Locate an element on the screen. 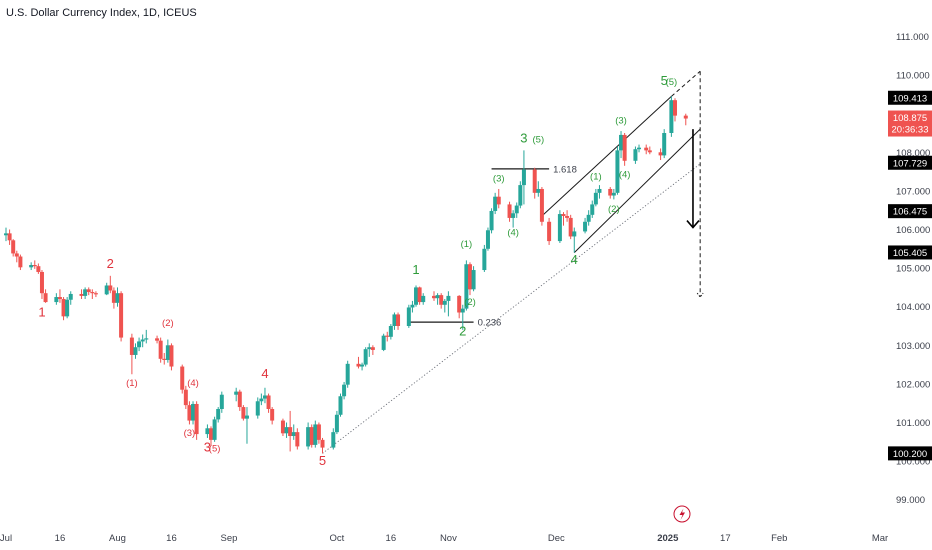 This screenshot has width=932, height=550. y-tick-label: 110.000 is located at coordinates (913, 76).